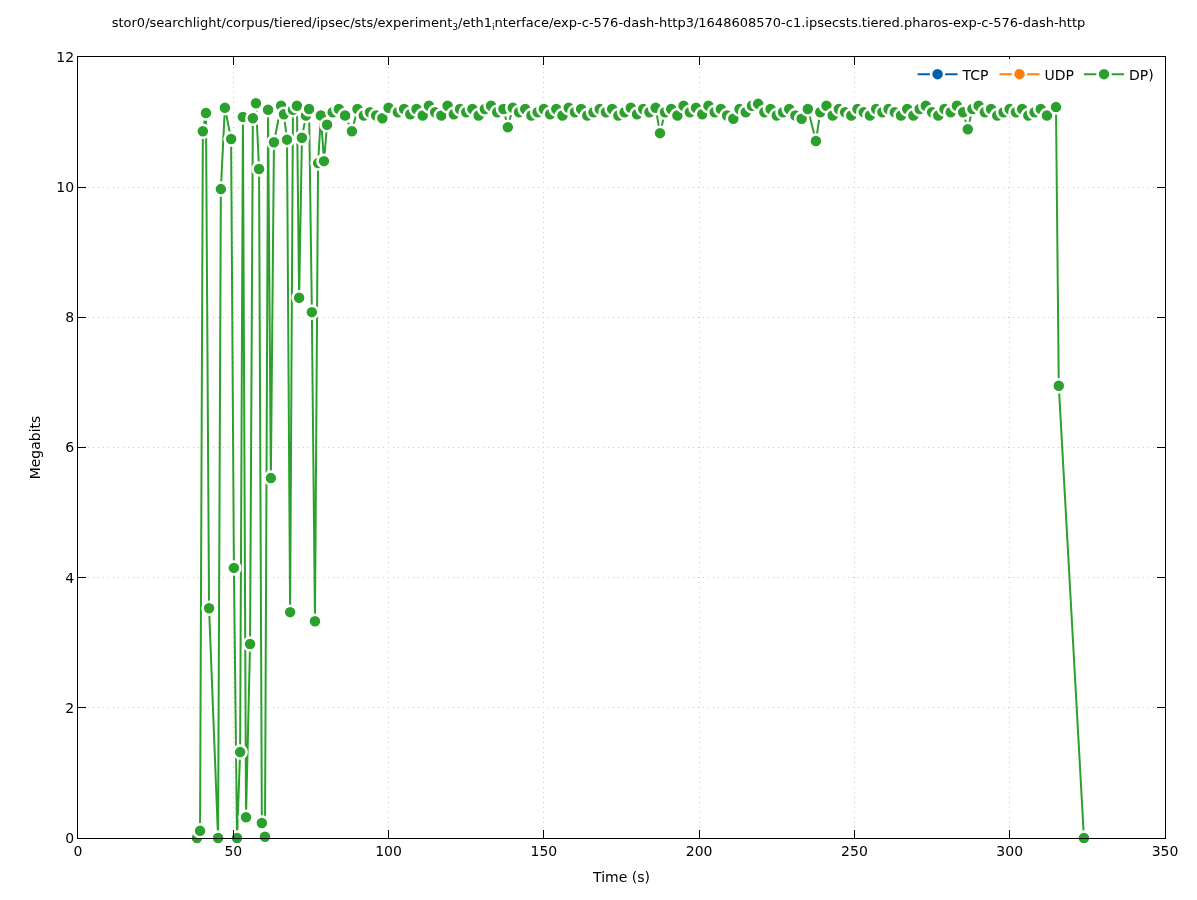 The width and height of the screenshot is (1197, 900). What do you see at coordinates (70, 447) in the screenshot?
I see `y-tick-label: 6` at bounding box center [70, 447].